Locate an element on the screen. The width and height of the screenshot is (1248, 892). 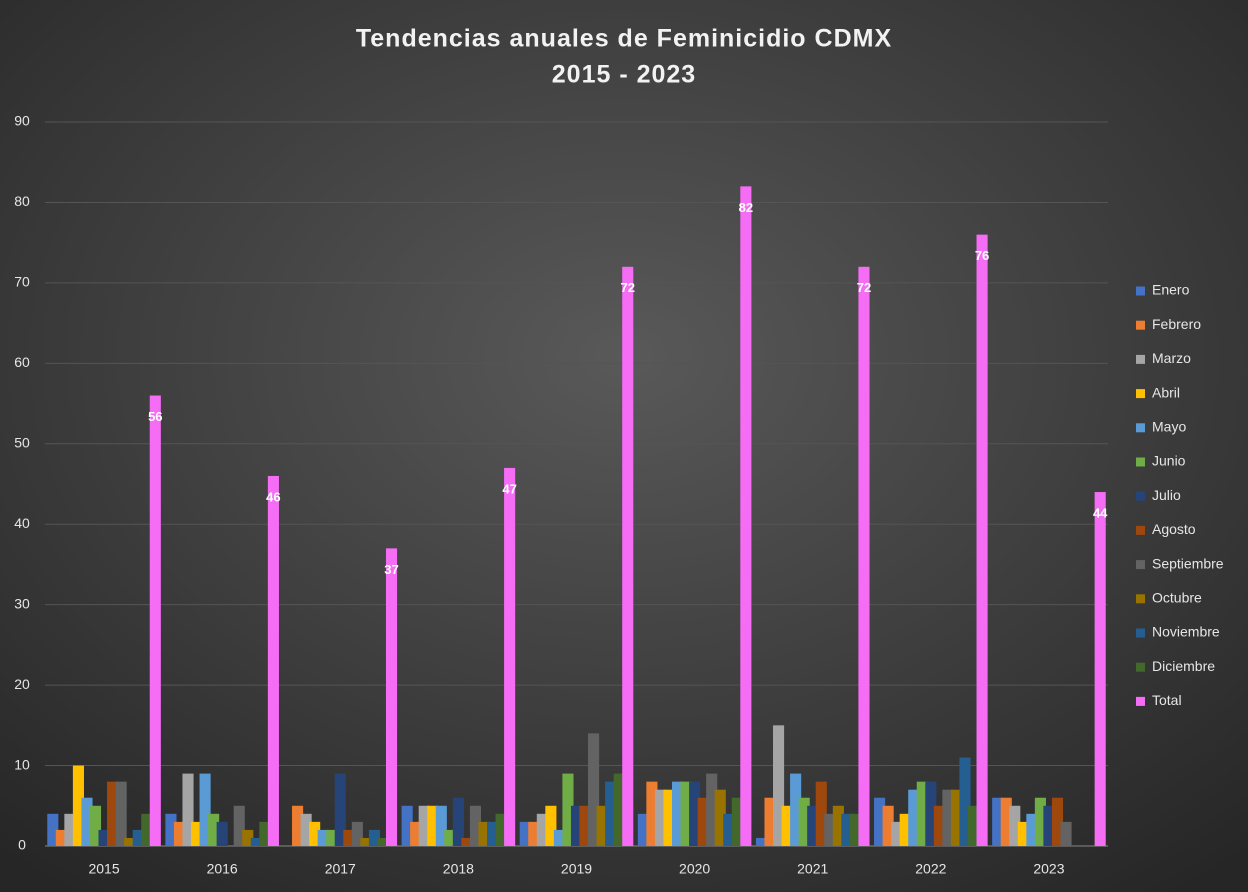
y-tick-label: 70 is located at coordinates (22, 282).